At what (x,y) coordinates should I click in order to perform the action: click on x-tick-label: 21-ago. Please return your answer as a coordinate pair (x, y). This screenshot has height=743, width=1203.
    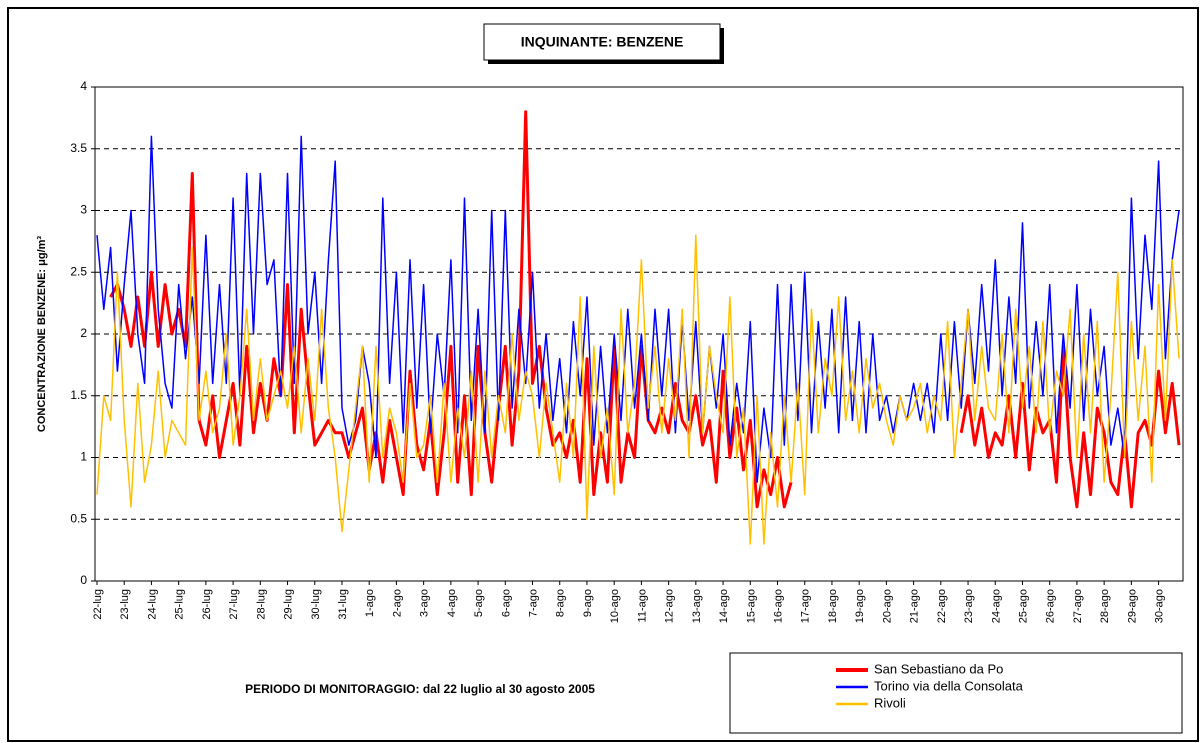
    Looking at the image, I should click on (915, 606).